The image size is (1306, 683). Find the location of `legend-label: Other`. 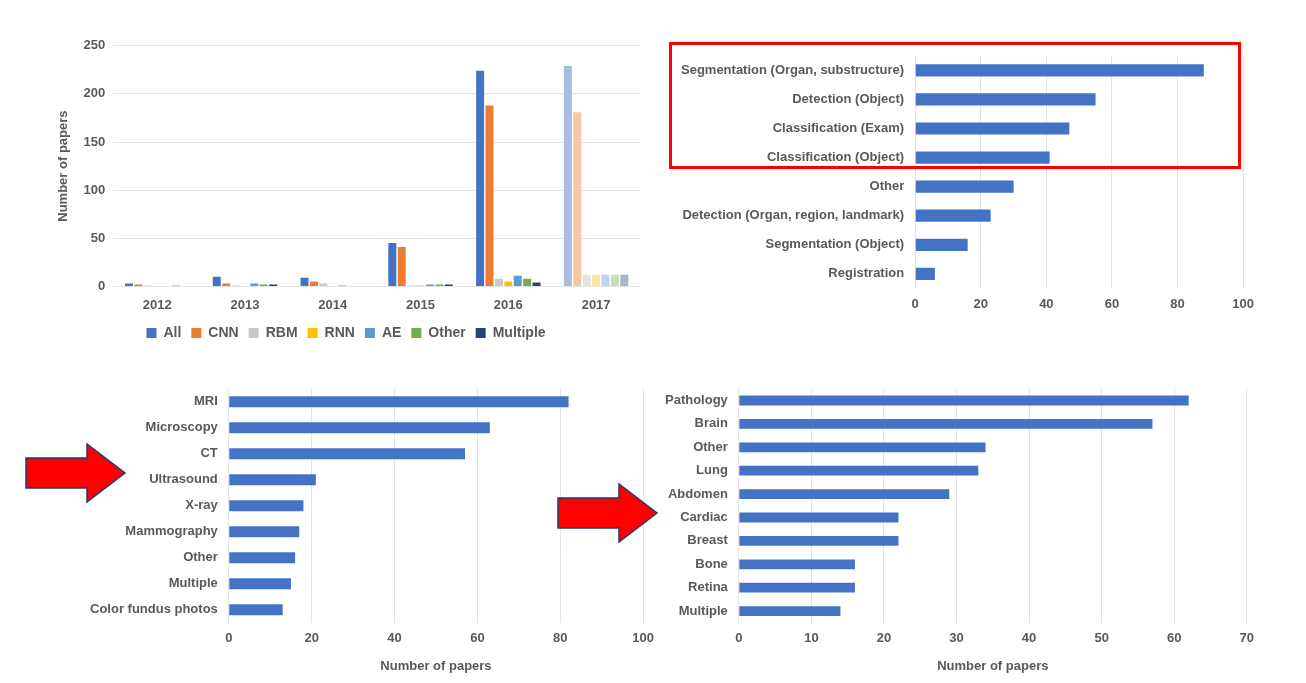

legend-label: Other is located at coordinates (447, 331).